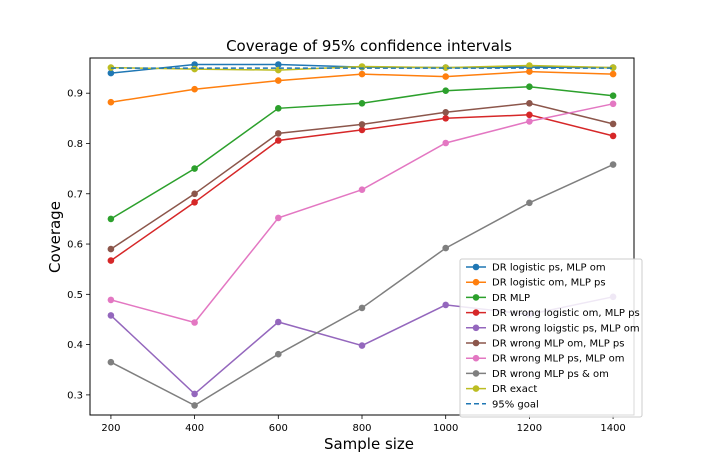 This screenshot has width=720, height=475. Describe the element at coordinates (529, 428) in the screenshot. I see `x-tick-label-5: 1200` at that location.